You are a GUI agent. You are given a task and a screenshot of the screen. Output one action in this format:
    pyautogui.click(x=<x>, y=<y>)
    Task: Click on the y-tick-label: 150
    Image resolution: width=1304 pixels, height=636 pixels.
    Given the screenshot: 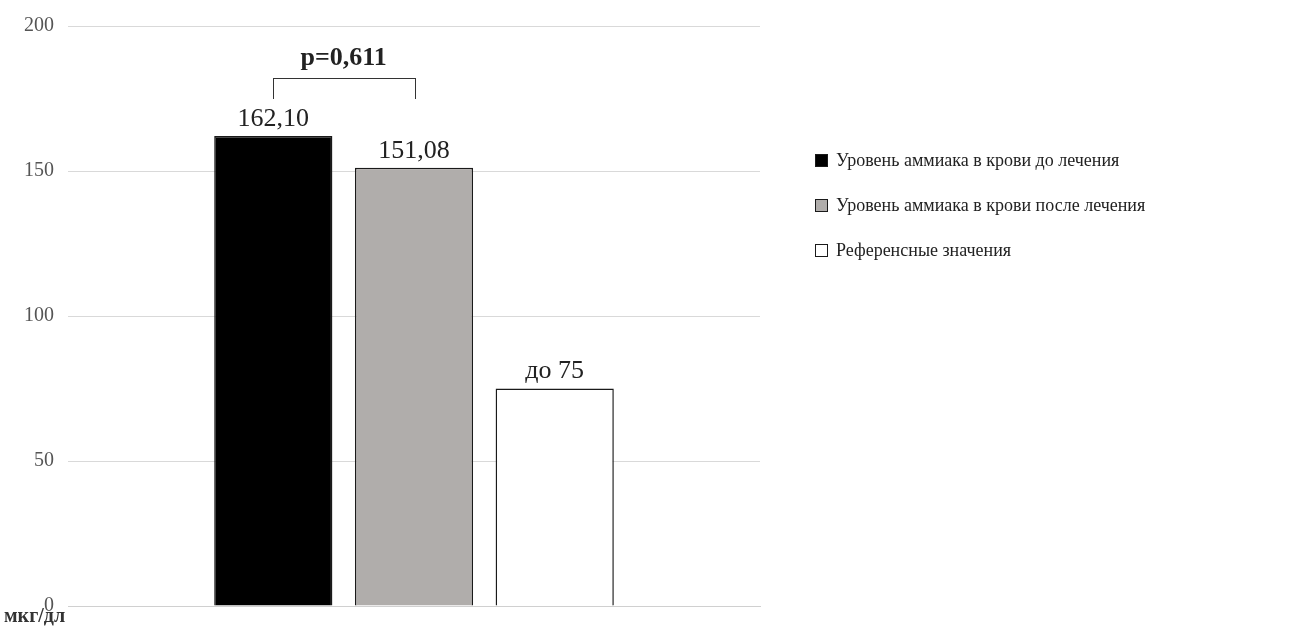 What is the action you would take?
    pyautogui.click(x=39, y=169)
    